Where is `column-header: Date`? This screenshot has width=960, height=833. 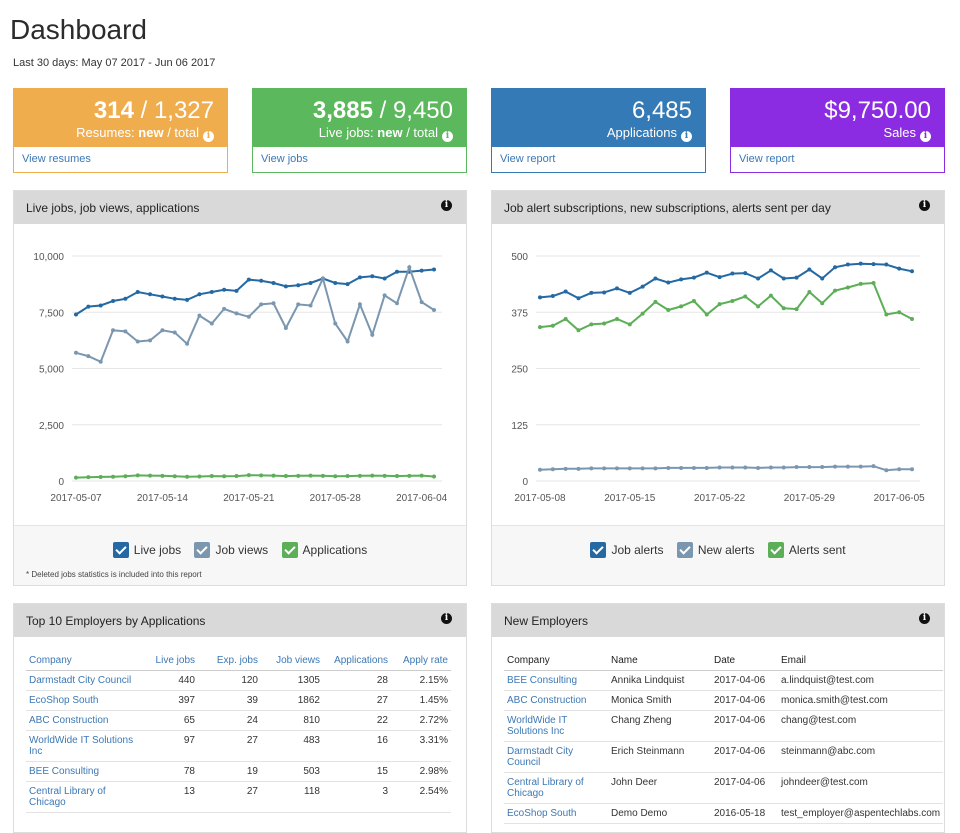 column-header: Date is located at coordinates (744, 661).